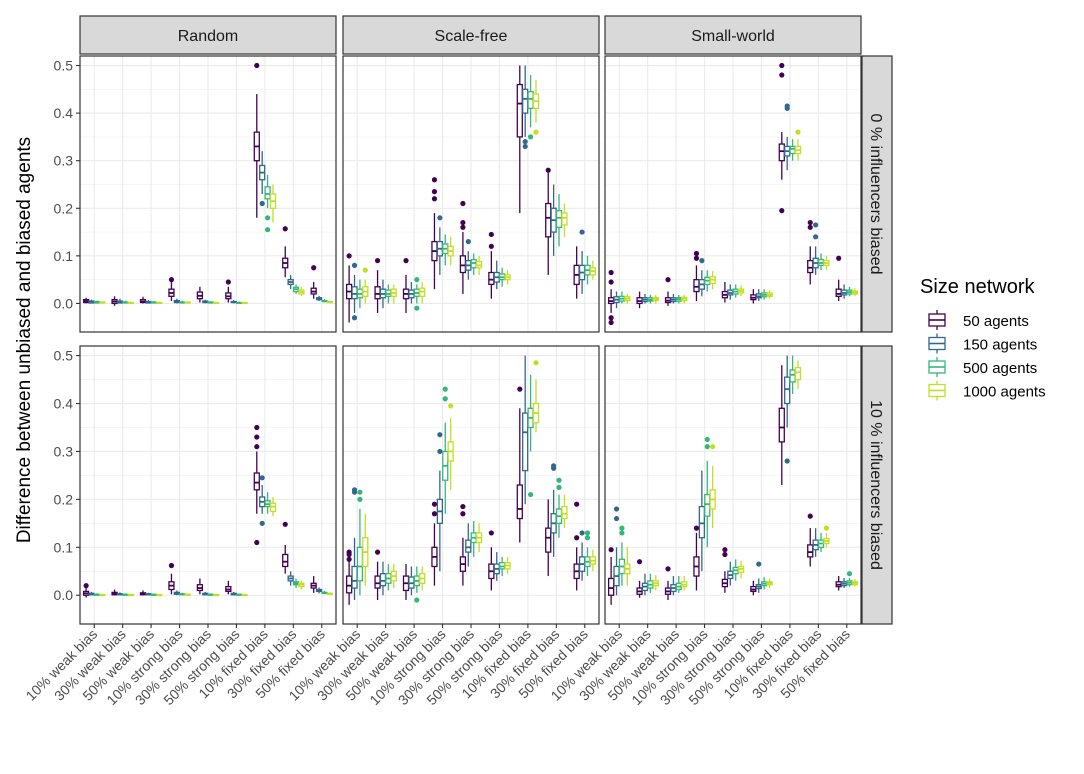 This screenshot has height=774, width=1084. I want to click on strip-row-1: 0 % influencers biased, so click(877, 194).